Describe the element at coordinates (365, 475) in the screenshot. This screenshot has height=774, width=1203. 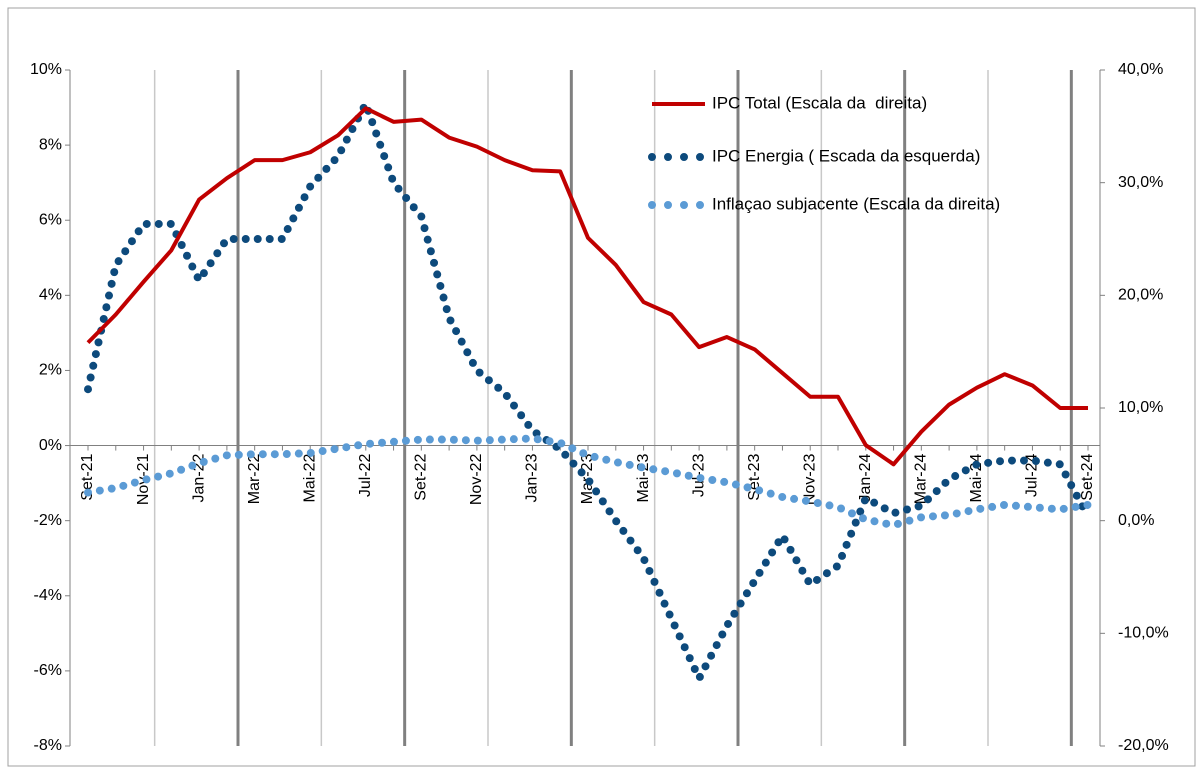
I see `x-tick-label: Jul-22` at that location.